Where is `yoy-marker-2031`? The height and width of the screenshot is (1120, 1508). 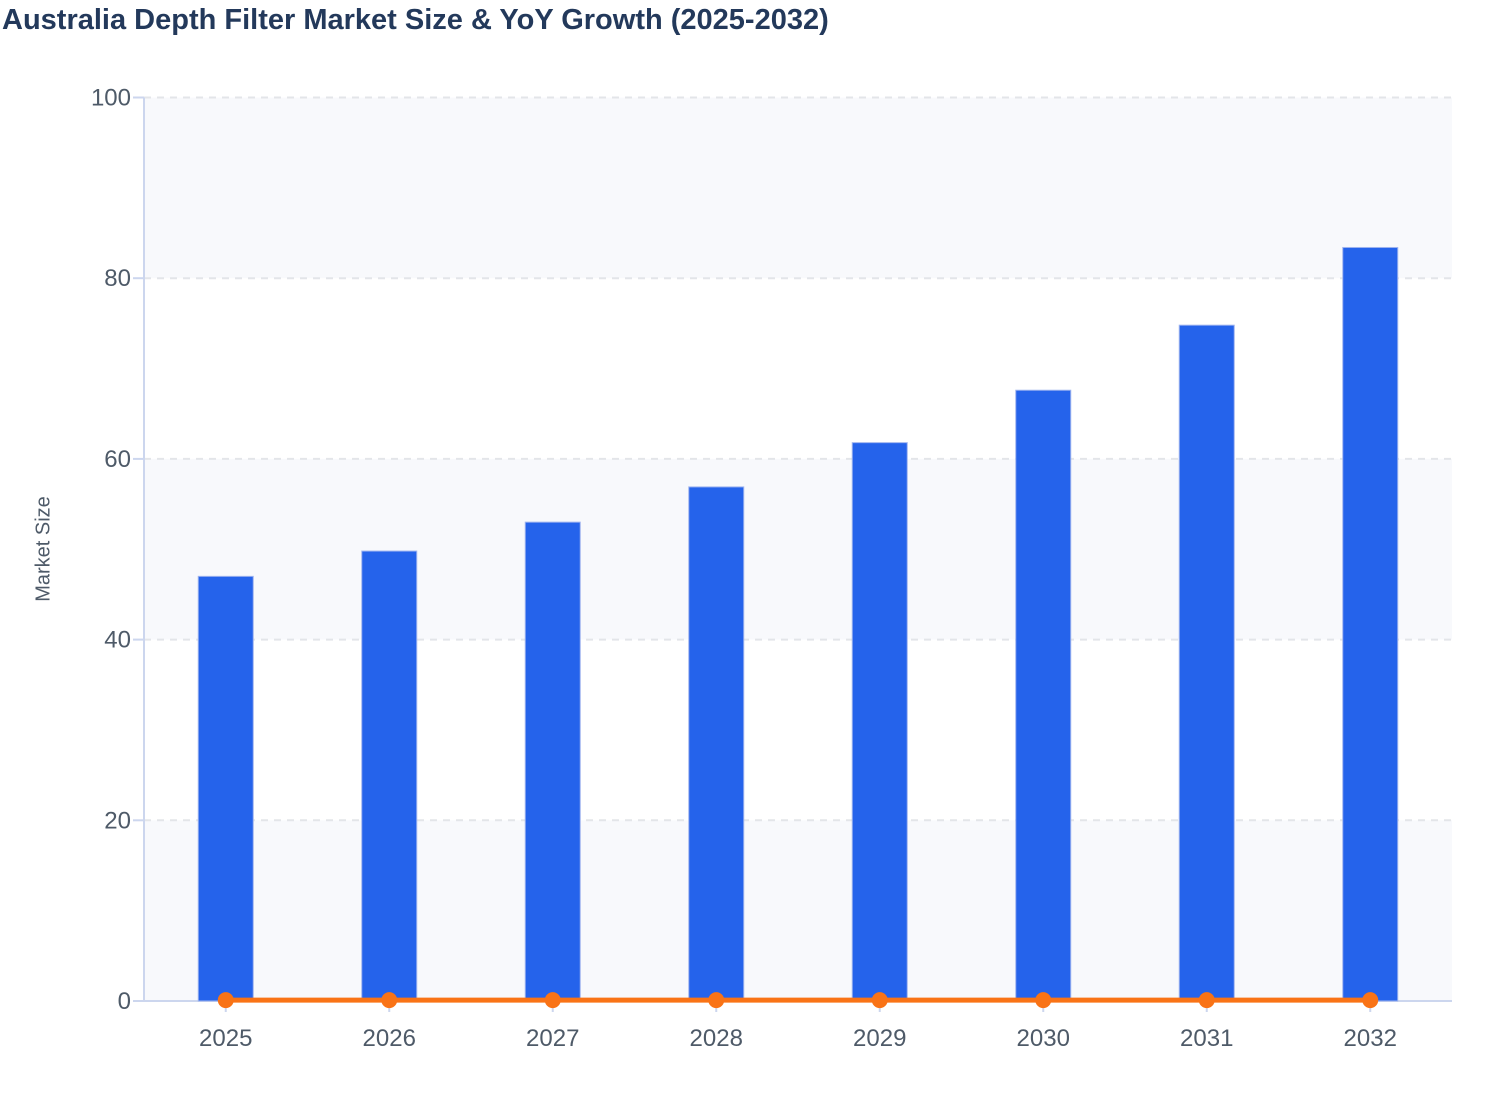 yoy-marker-2031 is located at coordinates (1206, 1000).